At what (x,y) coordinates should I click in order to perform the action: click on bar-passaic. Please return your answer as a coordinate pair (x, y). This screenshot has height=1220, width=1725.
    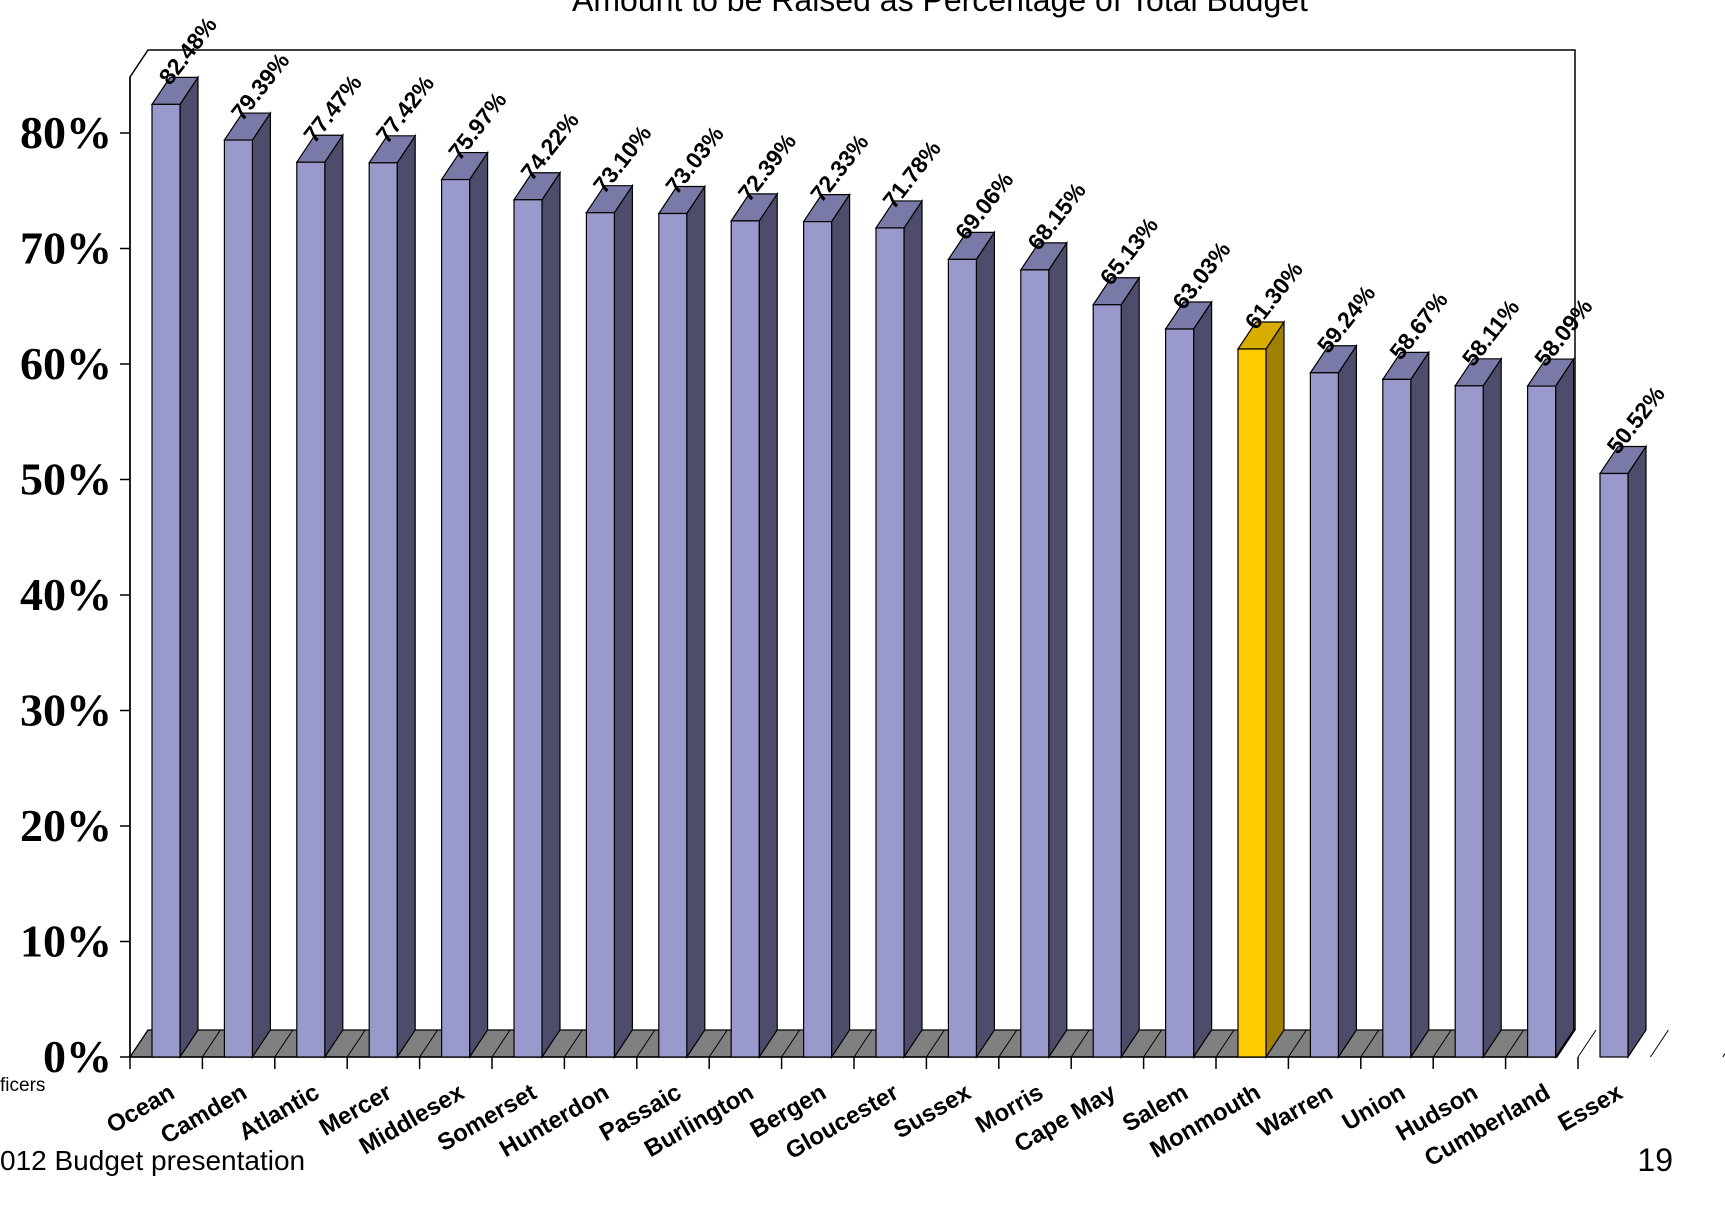
    Looking at the image, I should click on (681, 621).